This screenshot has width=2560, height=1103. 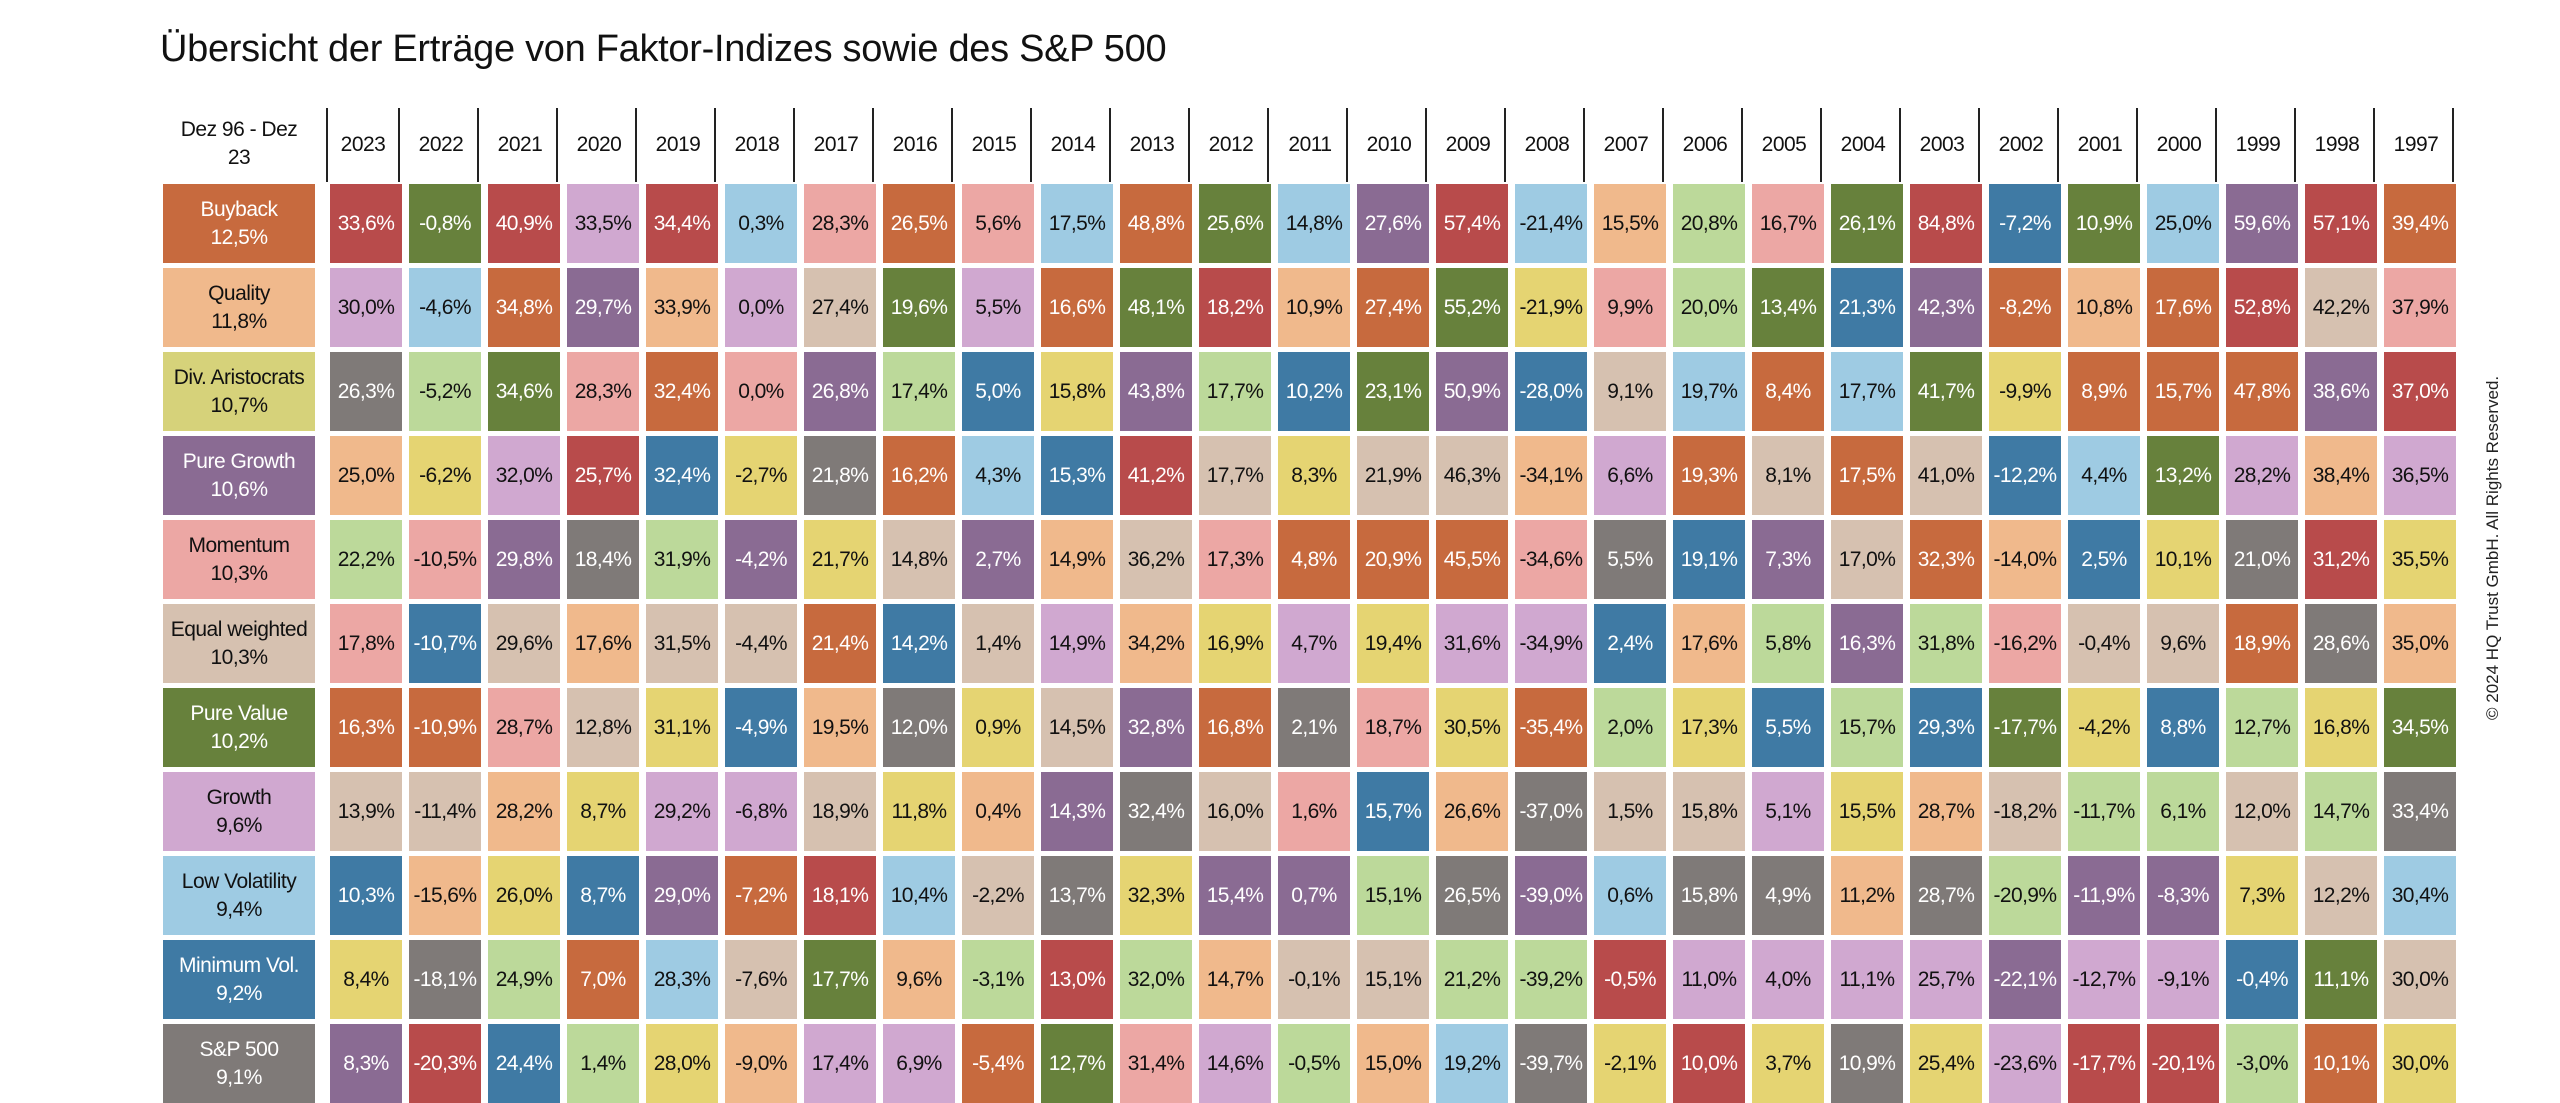 I want to click on return-cell: -0,4%, so click(x=2104, y=643).